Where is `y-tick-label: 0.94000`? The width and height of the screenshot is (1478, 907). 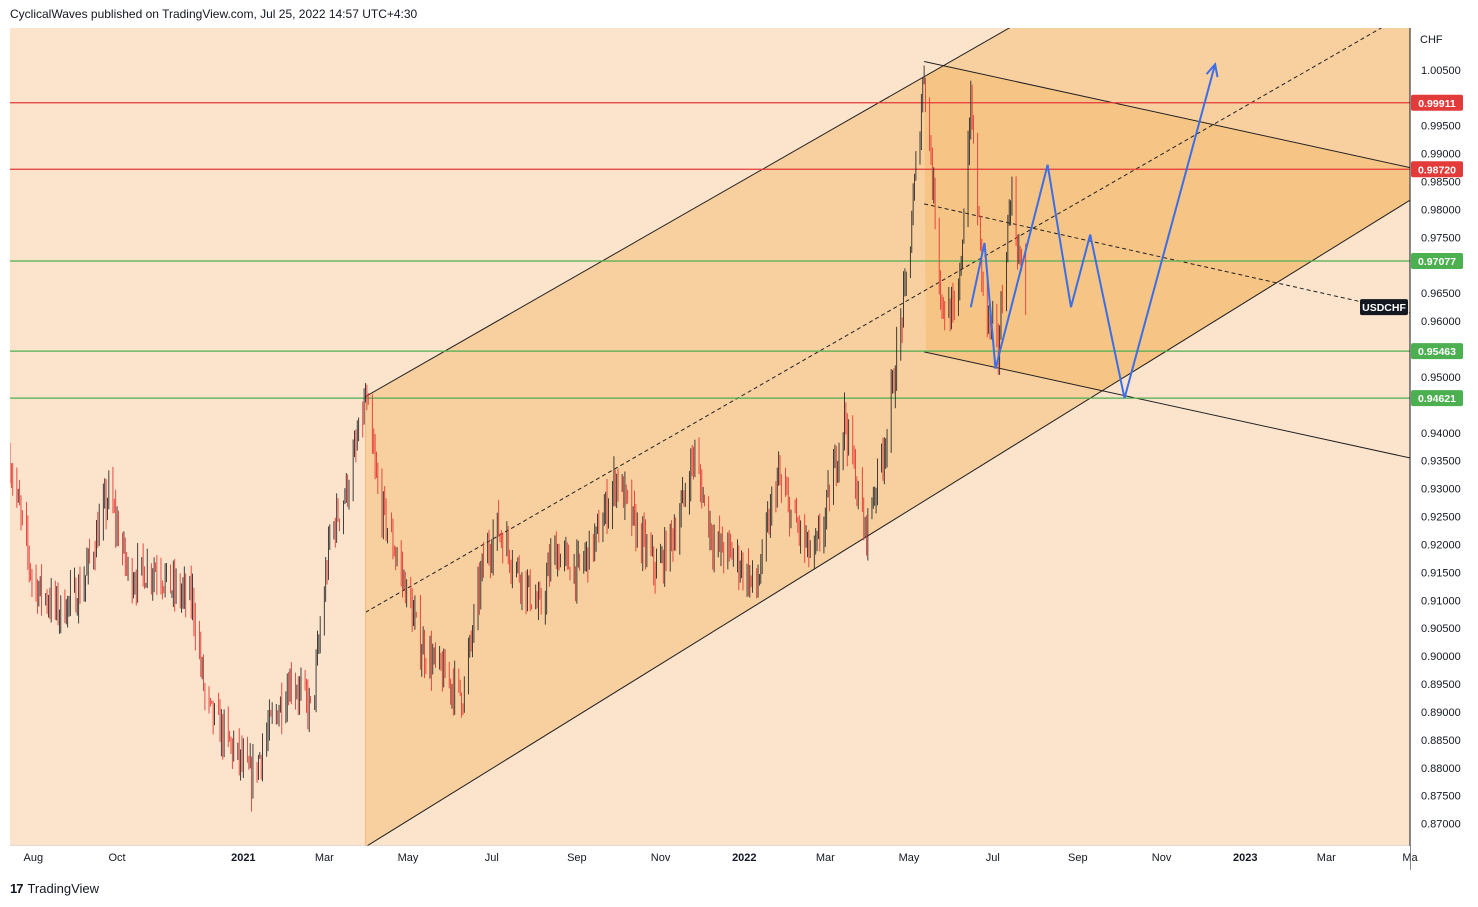
y-tick-label: 0.94000 is located at coordinates (1441, 434).